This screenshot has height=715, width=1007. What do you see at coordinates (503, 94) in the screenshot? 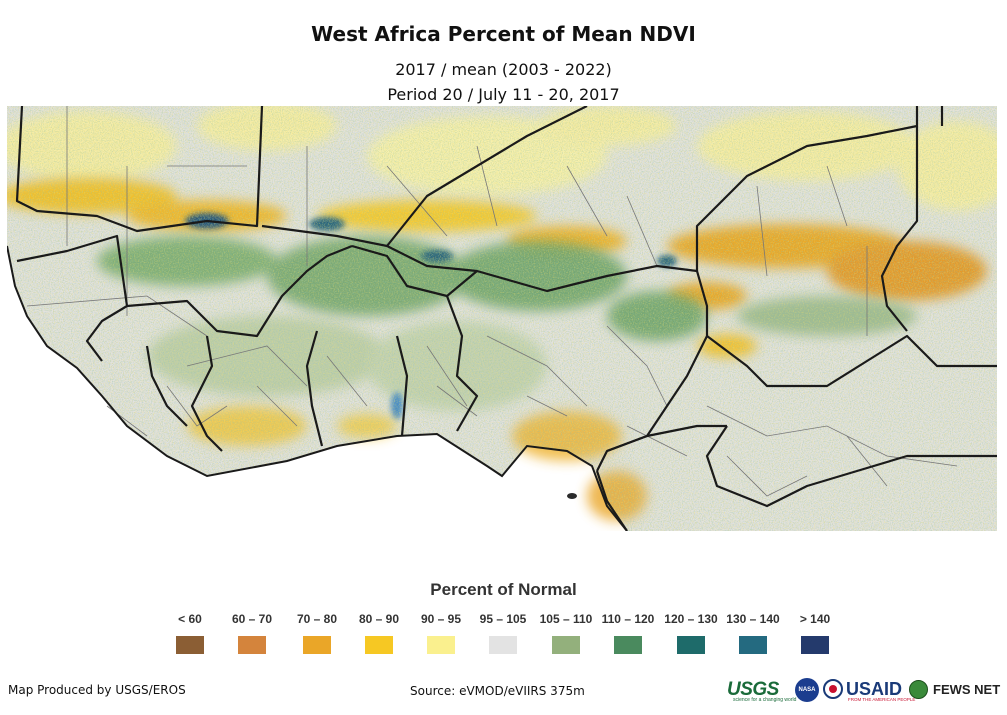
I see `map-subtitle-dates: Period 20 / July 11 - 20, 2017` at bounding box center [503, 94].